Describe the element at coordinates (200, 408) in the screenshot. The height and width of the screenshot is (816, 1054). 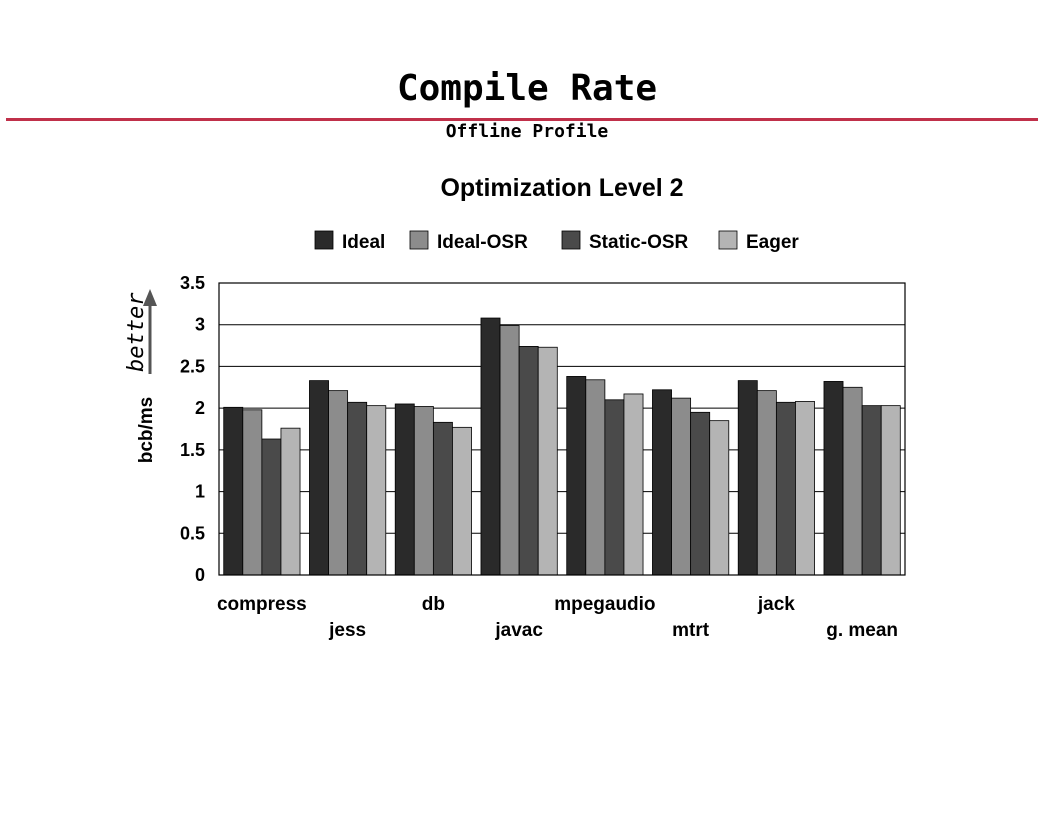
I see `y-tick-label: 2` at that location.